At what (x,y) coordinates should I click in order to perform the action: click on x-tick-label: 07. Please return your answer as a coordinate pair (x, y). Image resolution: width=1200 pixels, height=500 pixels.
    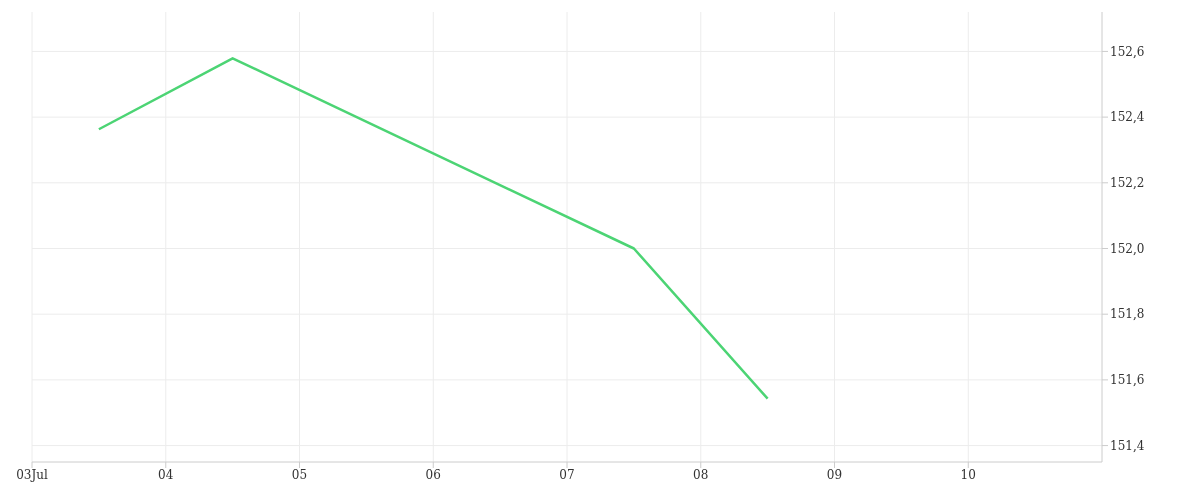
    Looking at the image, I should click on (567, 474).